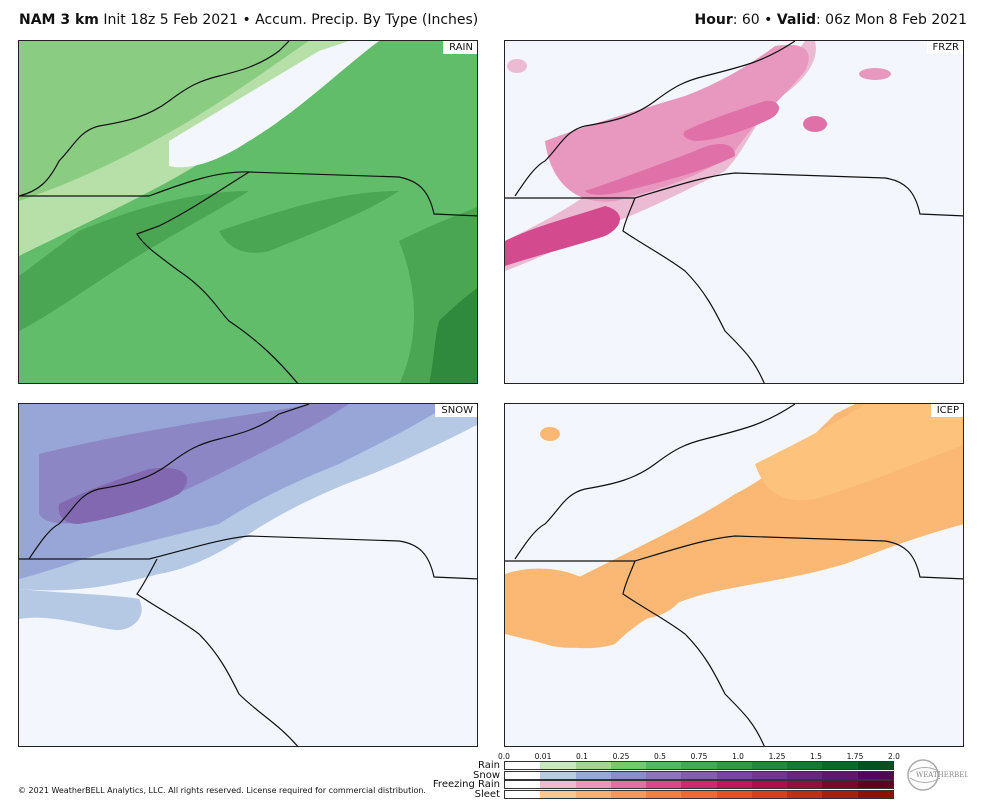  What do you see at coordinates (754, 20) in the screenshot?
I see `hour-value: : 60 •` at bounding box center [754, 20].